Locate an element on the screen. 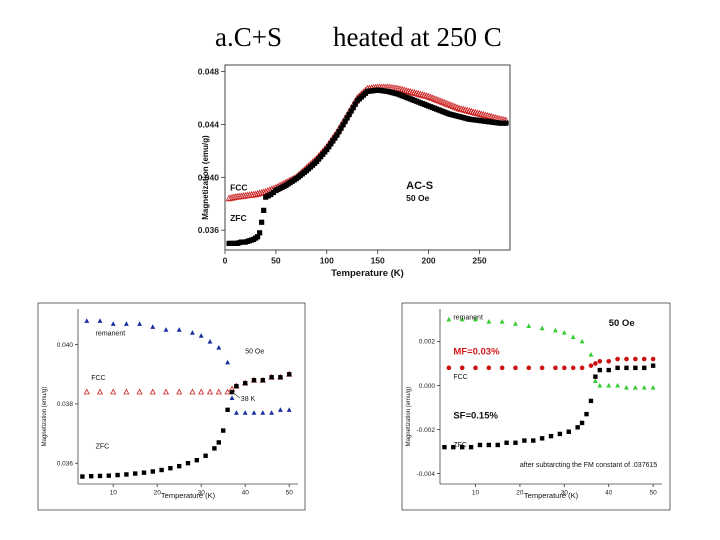  y-axis-label: Magnetization (emu/g) is located at coordinates (205, 177).